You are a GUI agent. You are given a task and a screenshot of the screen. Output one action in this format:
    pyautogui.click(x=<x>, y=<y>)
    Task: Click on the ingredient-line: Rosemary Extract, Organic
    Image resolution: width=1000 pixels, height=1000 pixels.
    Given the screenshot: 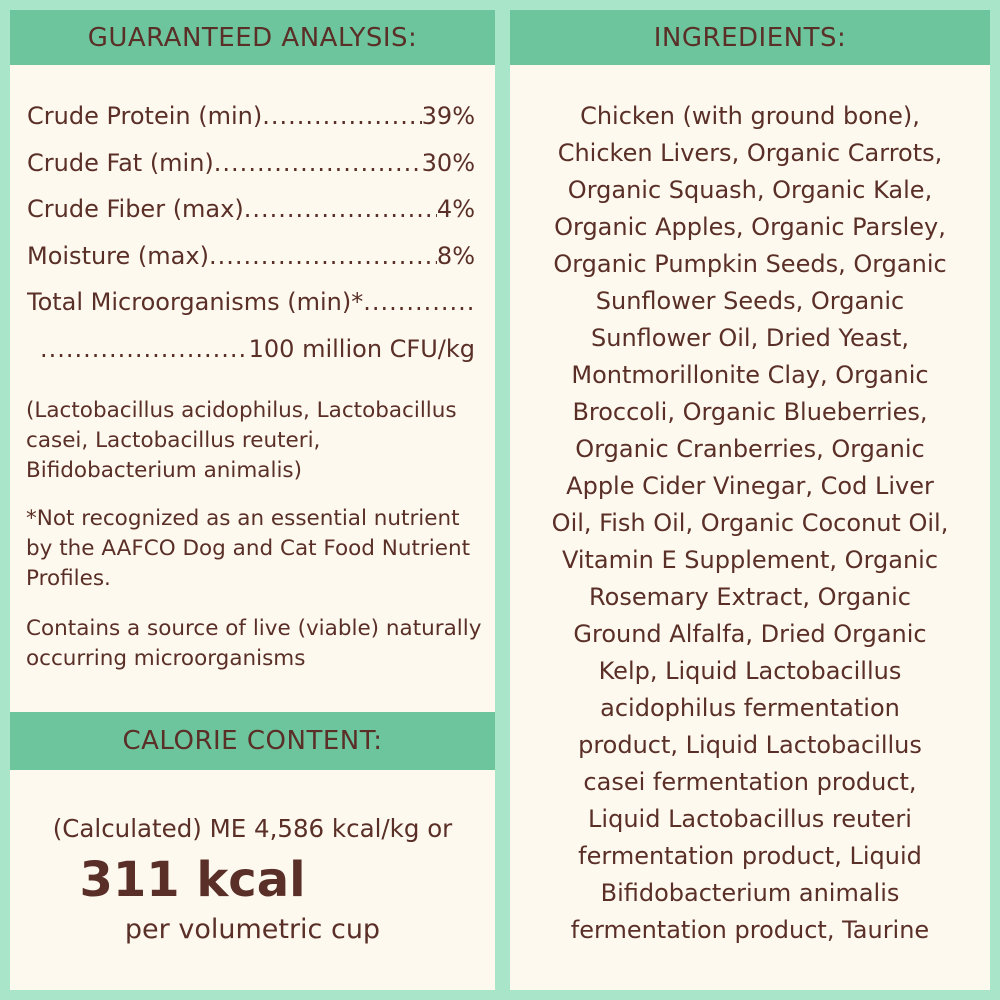 What is the action you would take?
    pyautogui.click(x=750, y=597)
    